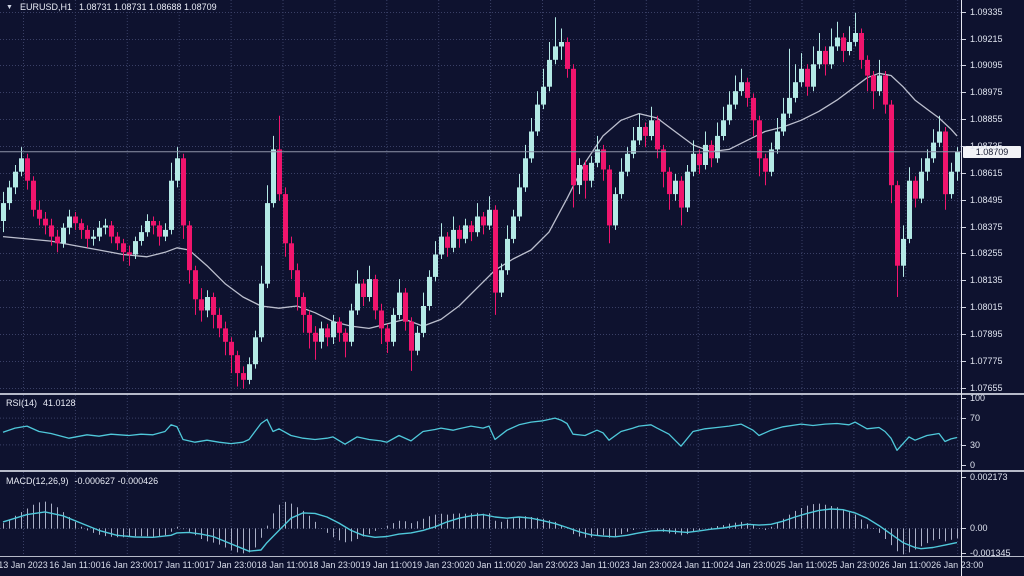  I want to click on ohlc-quote-label: 1.08731 1.08731 1.08688 1.08709, so click(147, 7).